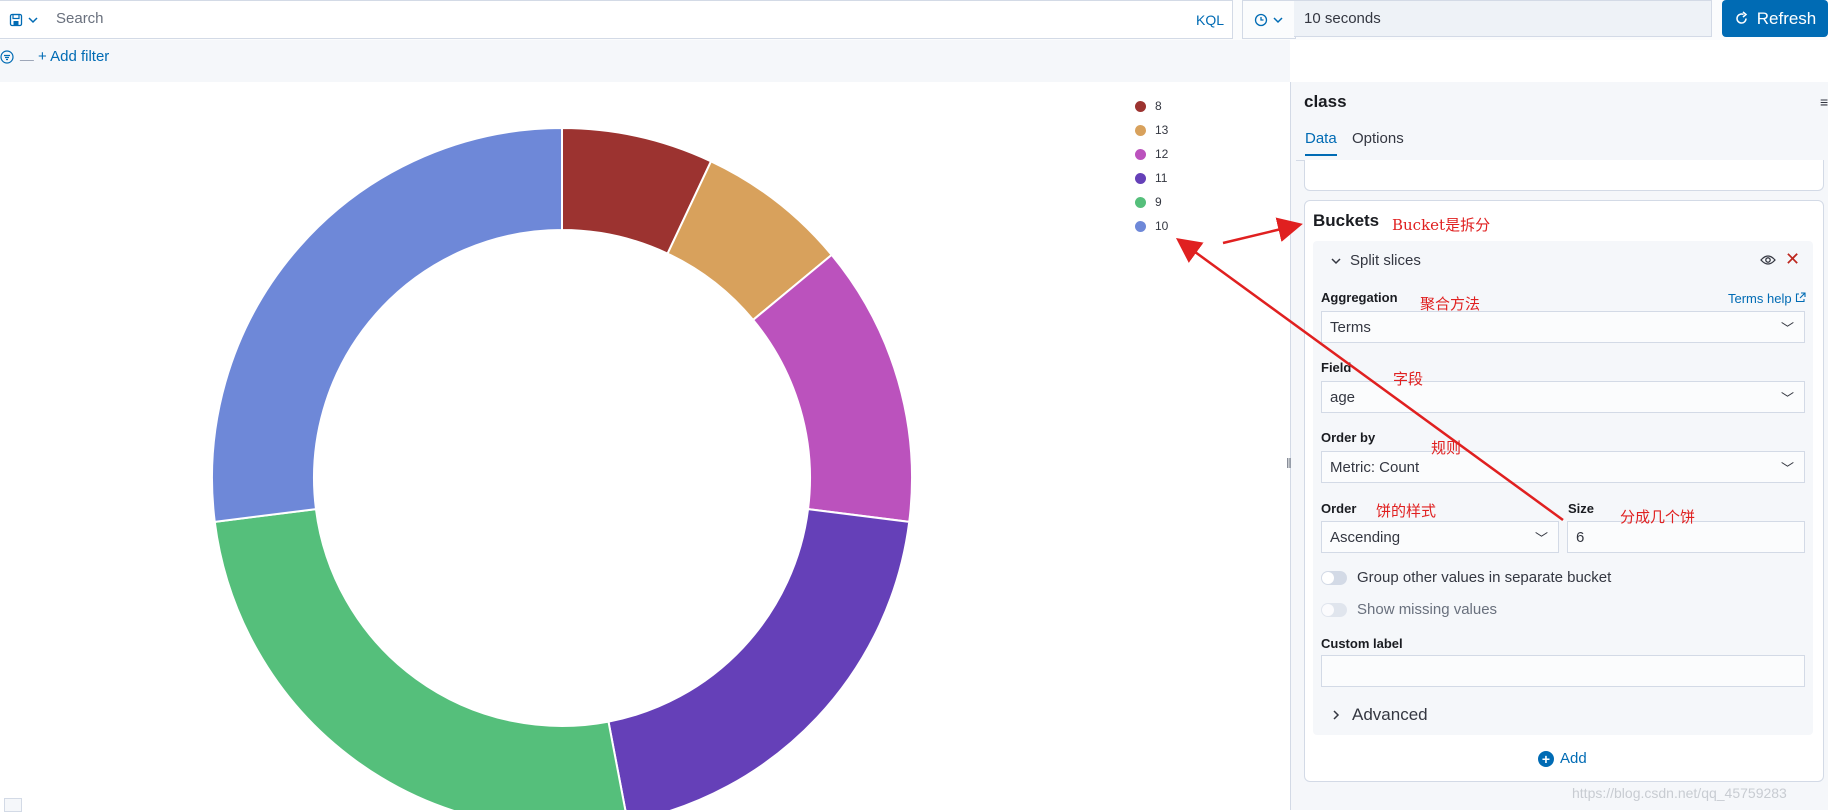 This screenshot has height=812, width=1828. Describe the element at coordinates (1378, 138) in the screenshot. I see `tab-options: Options` at that location.